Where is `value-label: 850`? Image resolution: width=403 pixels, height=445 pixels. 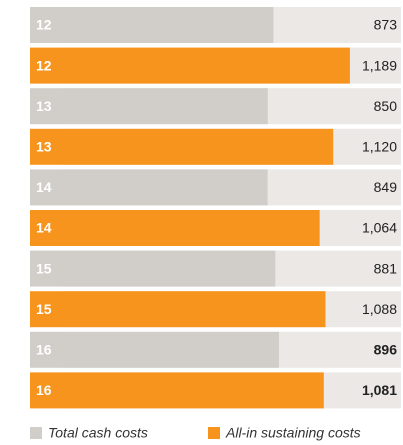
value-label: 850 is located at coordinates (386, 106).